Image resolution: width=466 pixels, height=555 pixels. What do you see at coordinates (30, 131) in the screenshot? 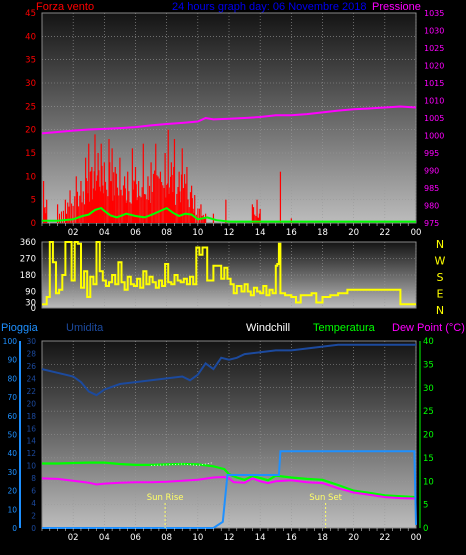
I see `wind-speed-tick: 20` at bounding box center [30, 131].